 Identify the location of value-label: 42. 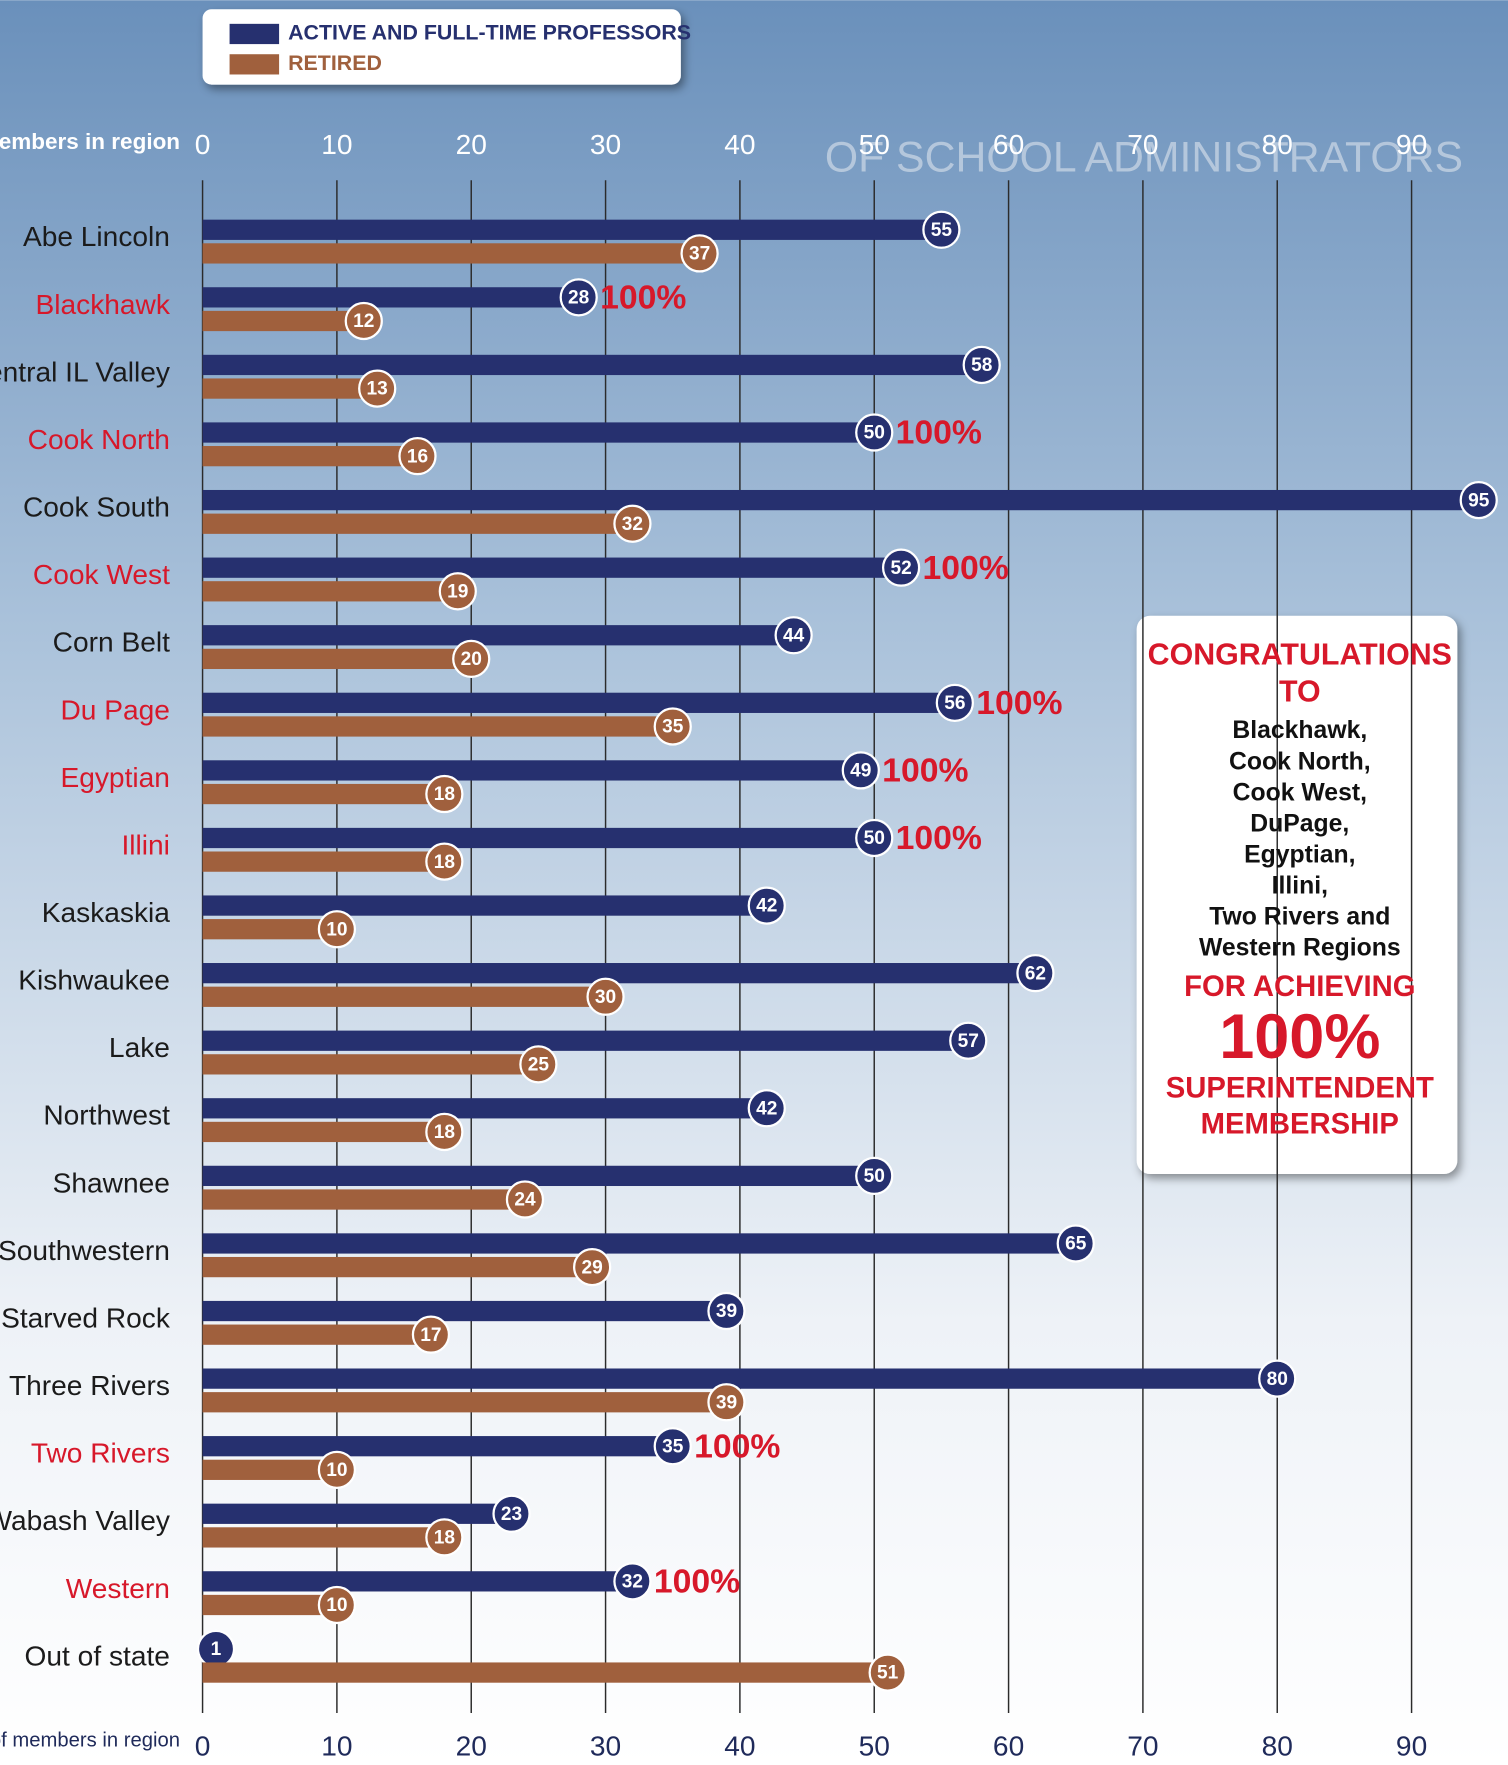
(766, 906).